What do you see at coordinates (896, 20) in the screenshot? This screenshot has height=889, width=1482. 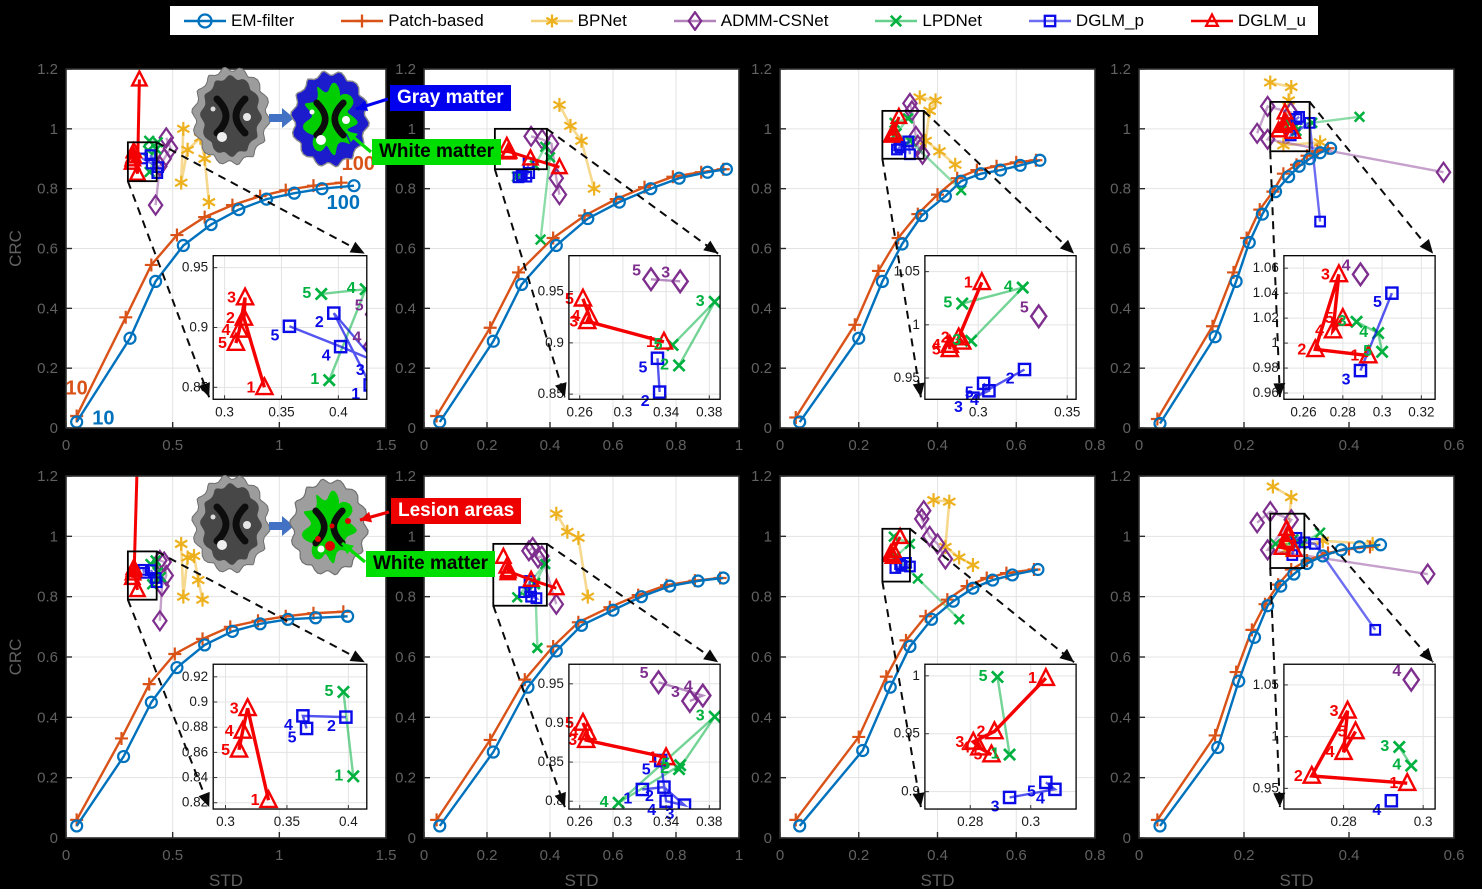 I see `lpdnet-marker-icon` at bounding box center [896, 20].